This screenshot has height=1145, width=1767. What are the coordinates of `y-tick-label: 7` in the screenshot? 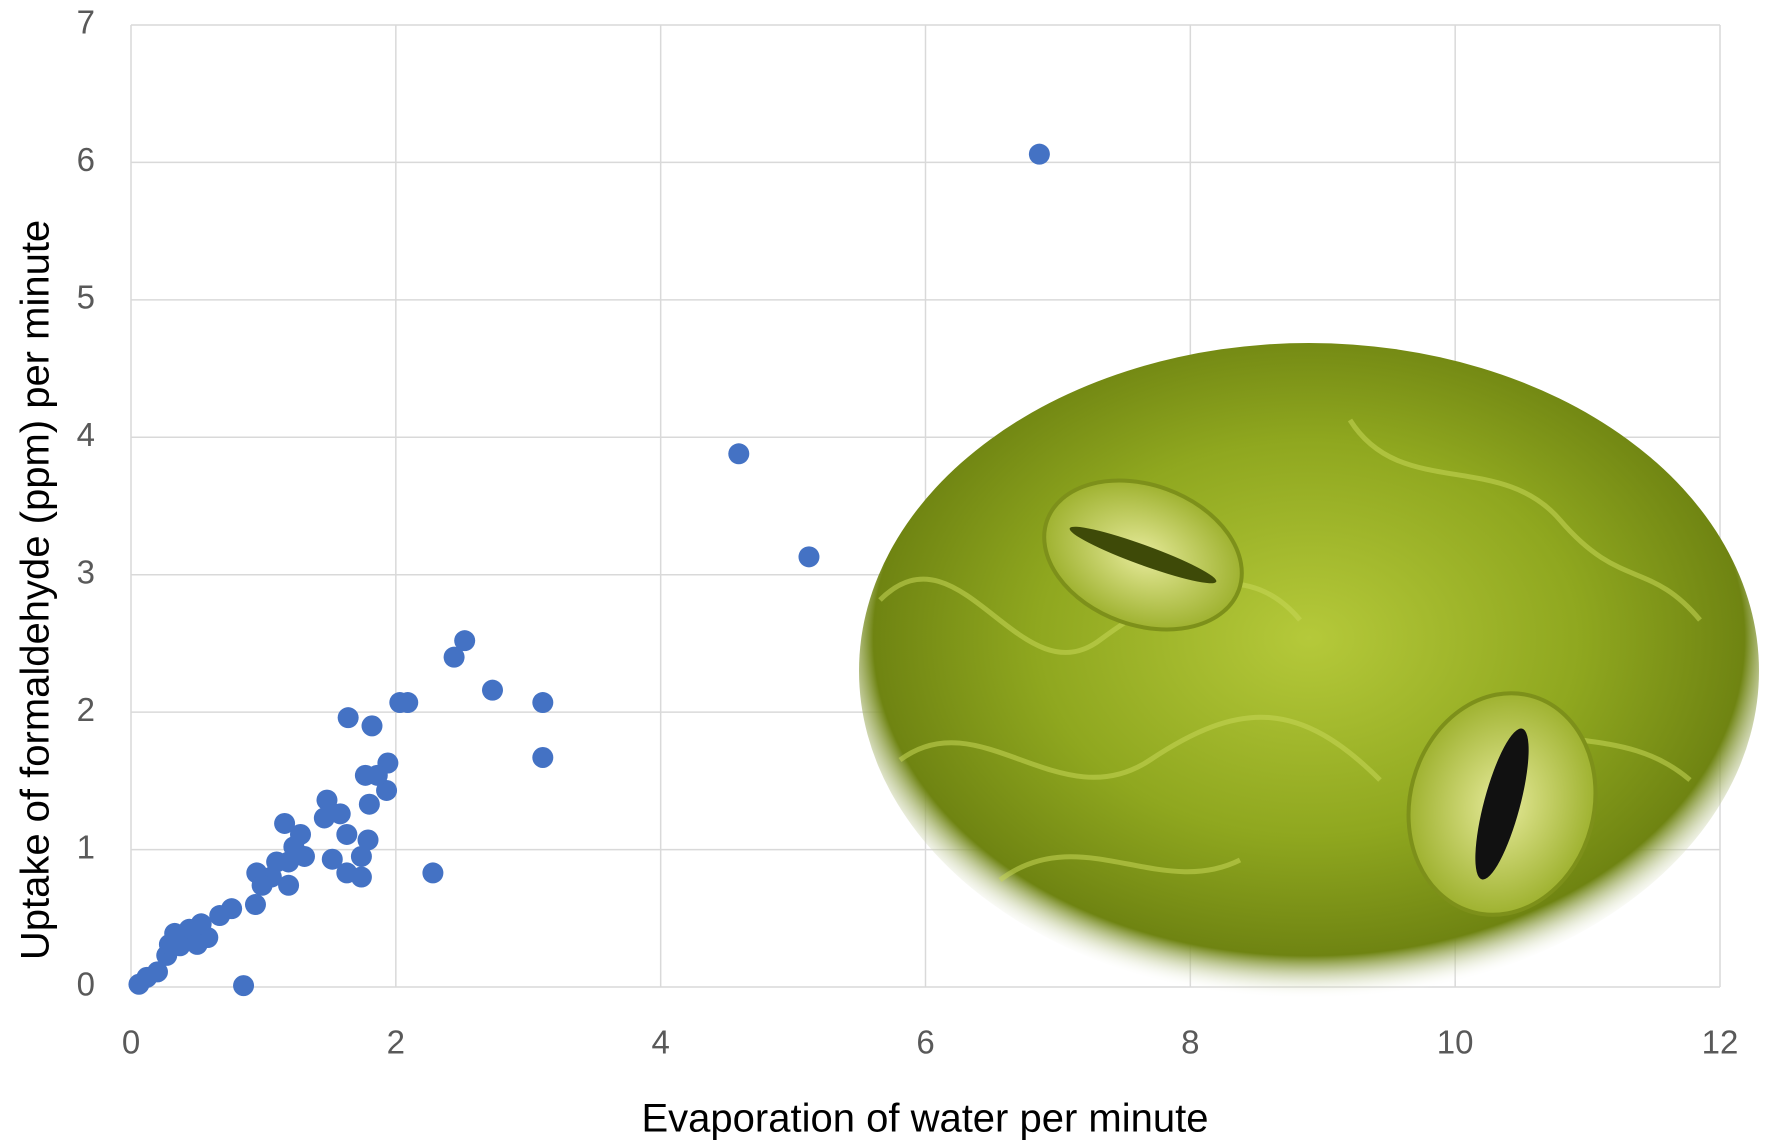 It's located at (86, 22).